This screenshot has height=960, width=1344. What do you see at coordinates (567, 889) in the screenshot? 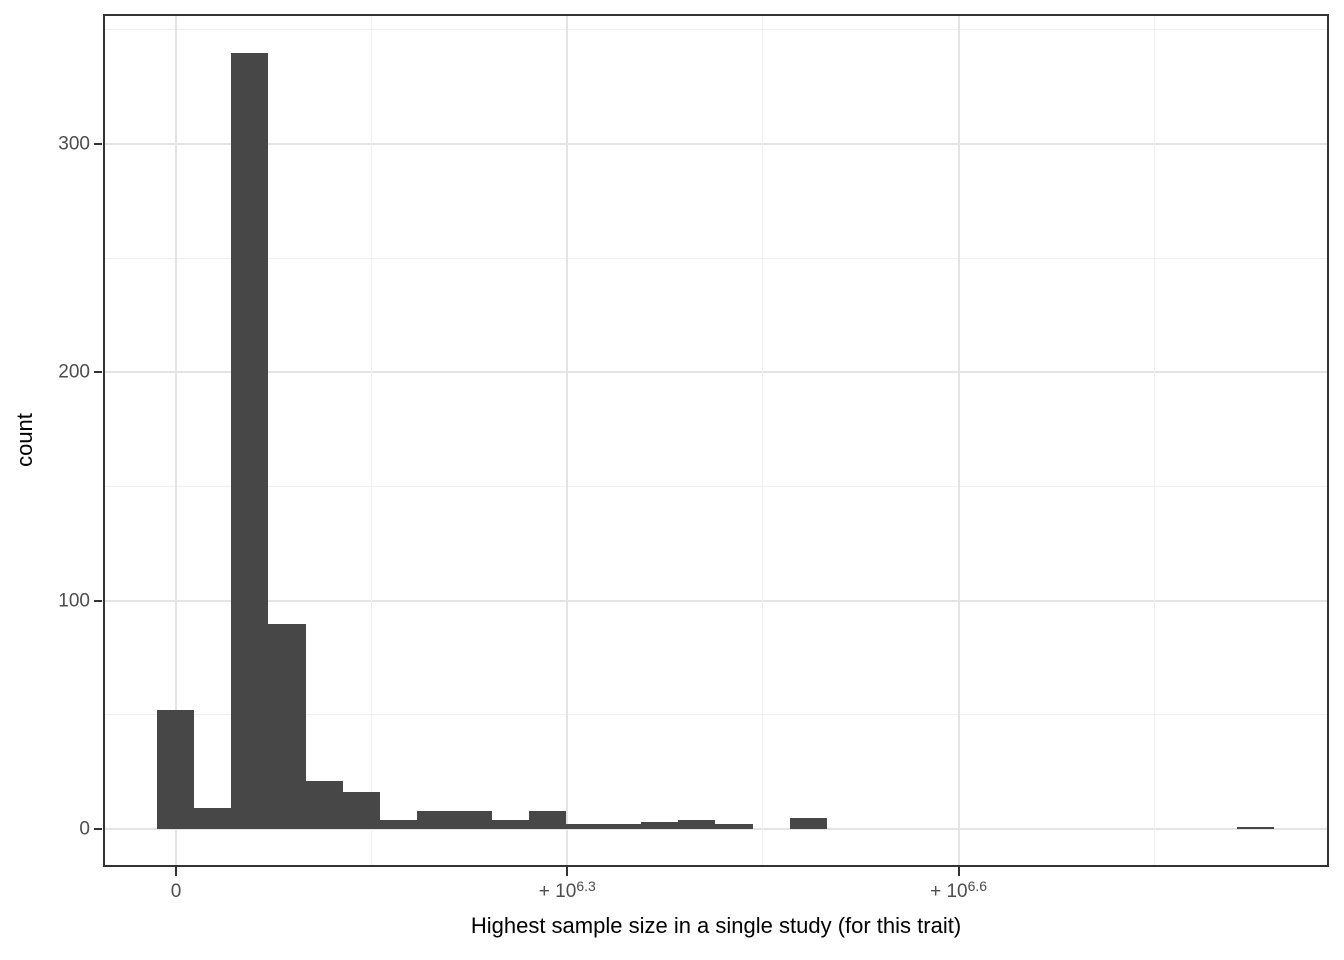
I see `x-tick-label: + 106.3` at bounding box center [567, 889].